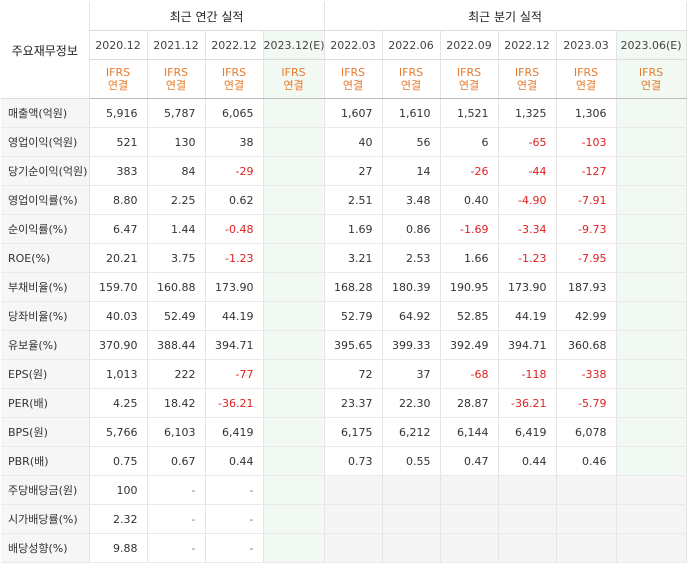 The height and width of the screenshot is (567, 687). I want to click on value-cell: 1.44, so click(176, 229).